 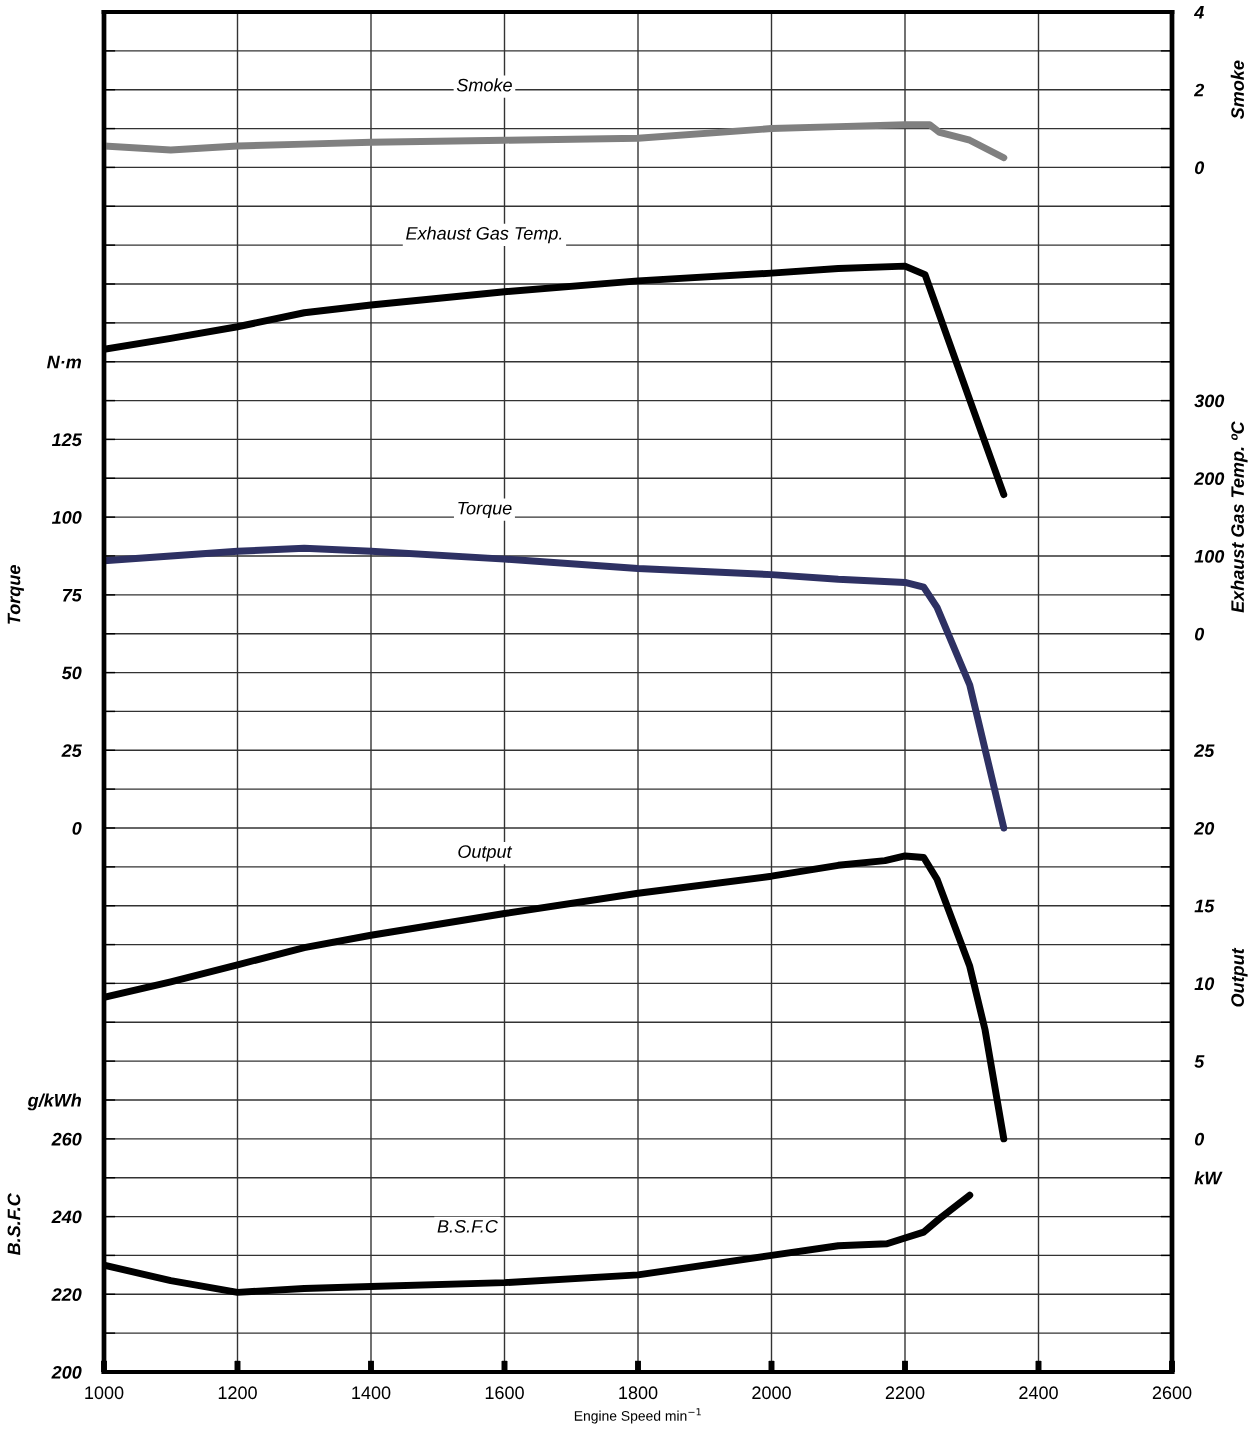 I want to click on y2-tick-label: 20, so click(x=1204, y=828).